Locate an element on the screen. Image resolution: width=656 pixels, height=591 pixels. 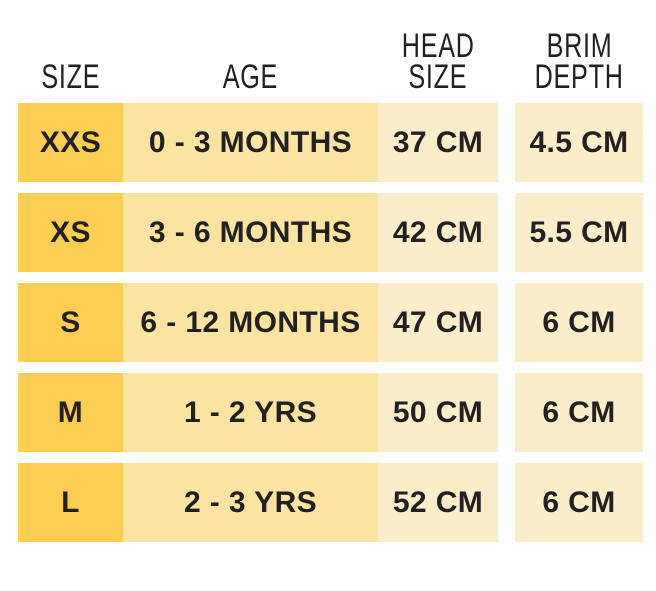
column-header-brim-depth: BRIM DEPTH is located at coordinates (579, 61).